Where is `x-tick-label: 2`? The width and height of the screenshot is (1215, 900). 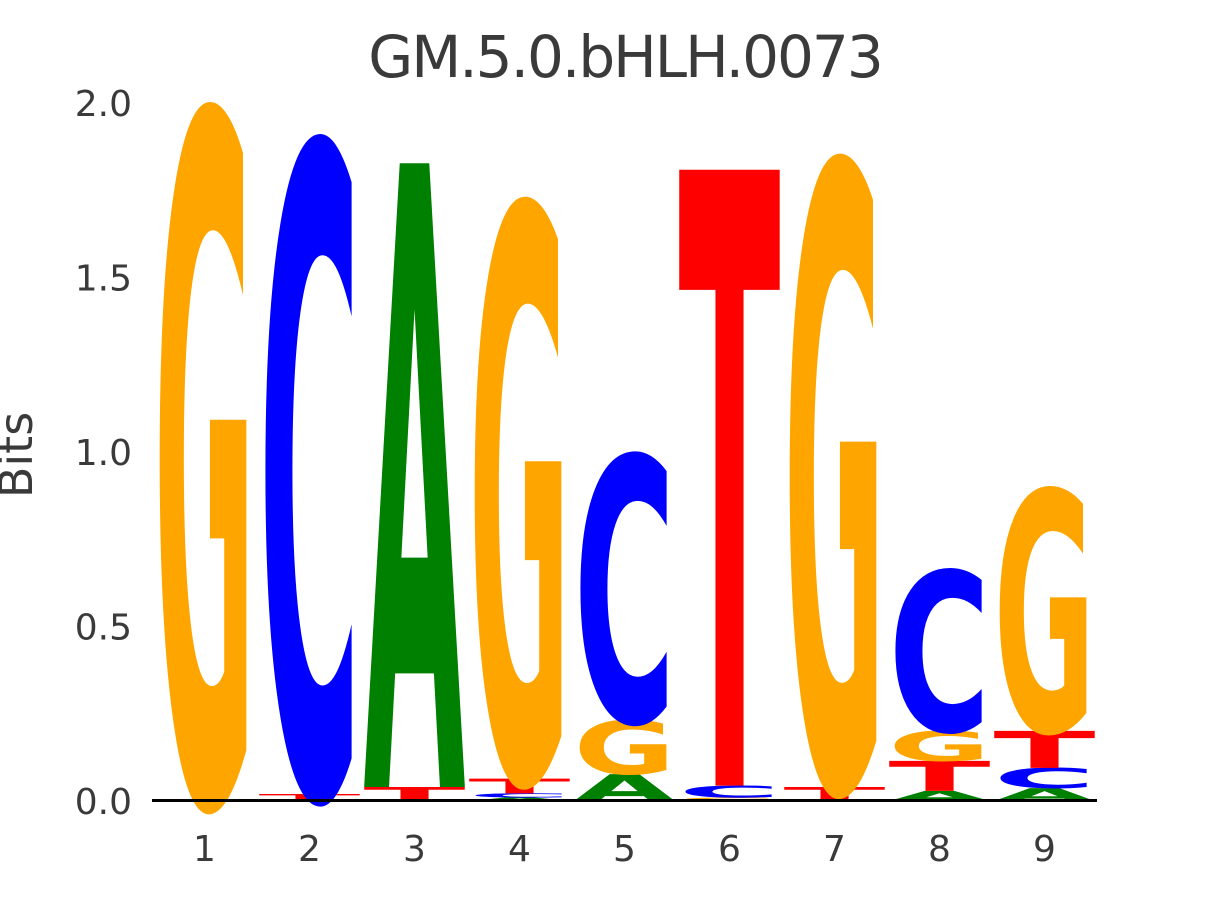 x-tick-label: 2 is located at coordinates (309, 849).